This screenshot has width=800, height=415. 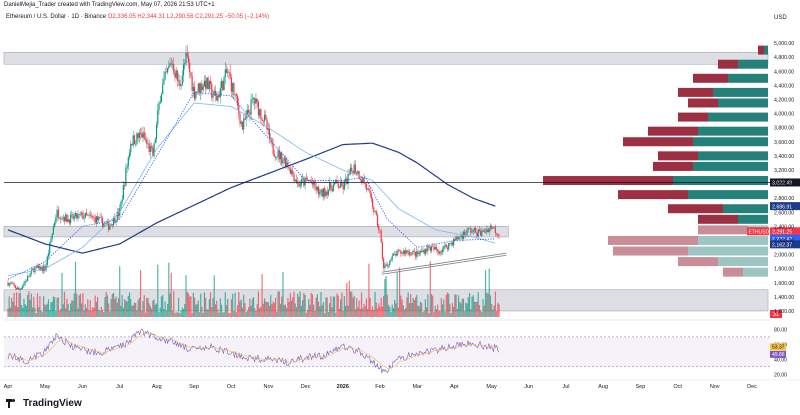 What do you see at coordinates (784, 284) in the screenshot?
I see `price-tick: 1,600.00` at bounding box center [784, 284].